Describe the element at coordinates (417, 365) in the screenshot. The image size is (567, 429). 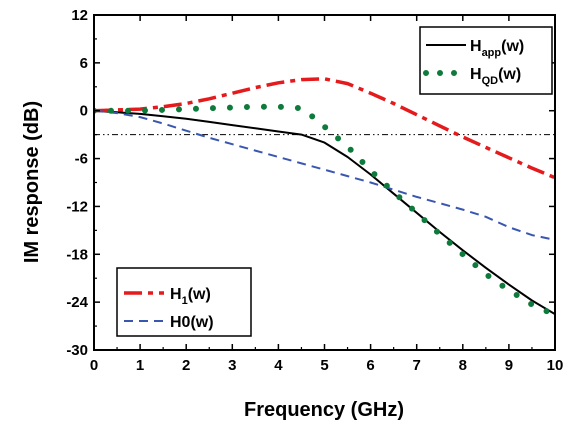
I see `x-tick-label: 7` at that location.